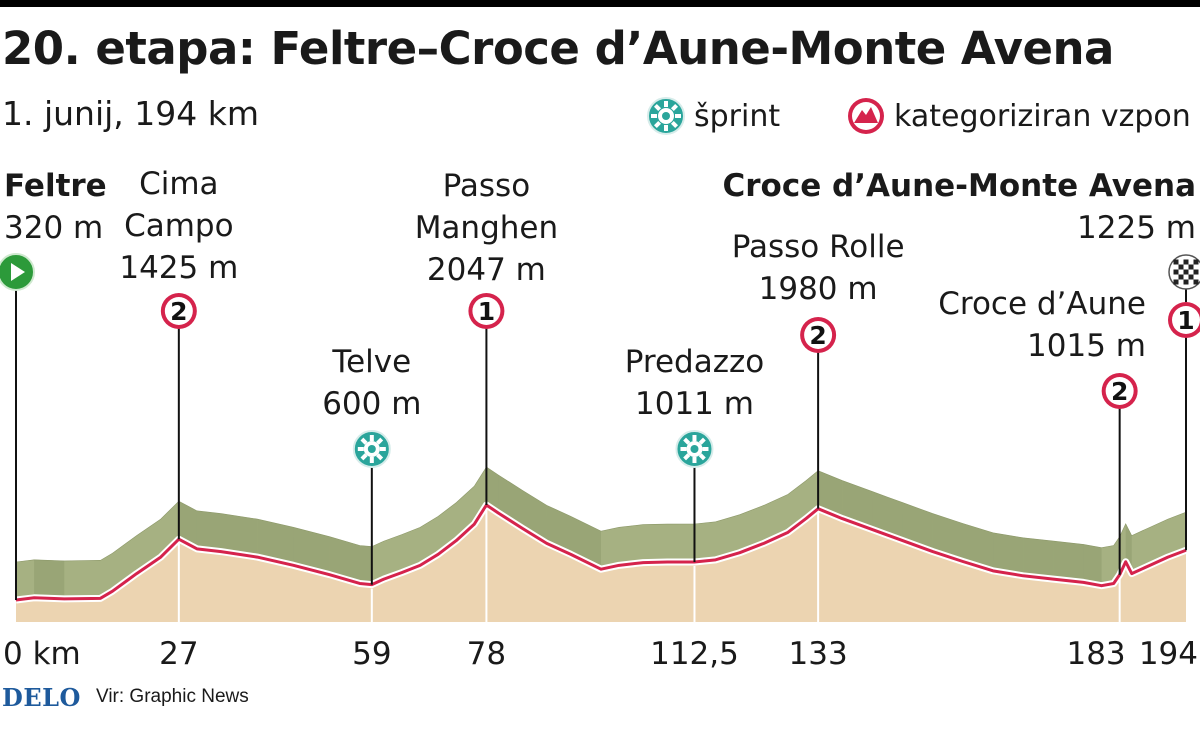  I want to click on point-elevation-label: 600 m, so click(371, 404).